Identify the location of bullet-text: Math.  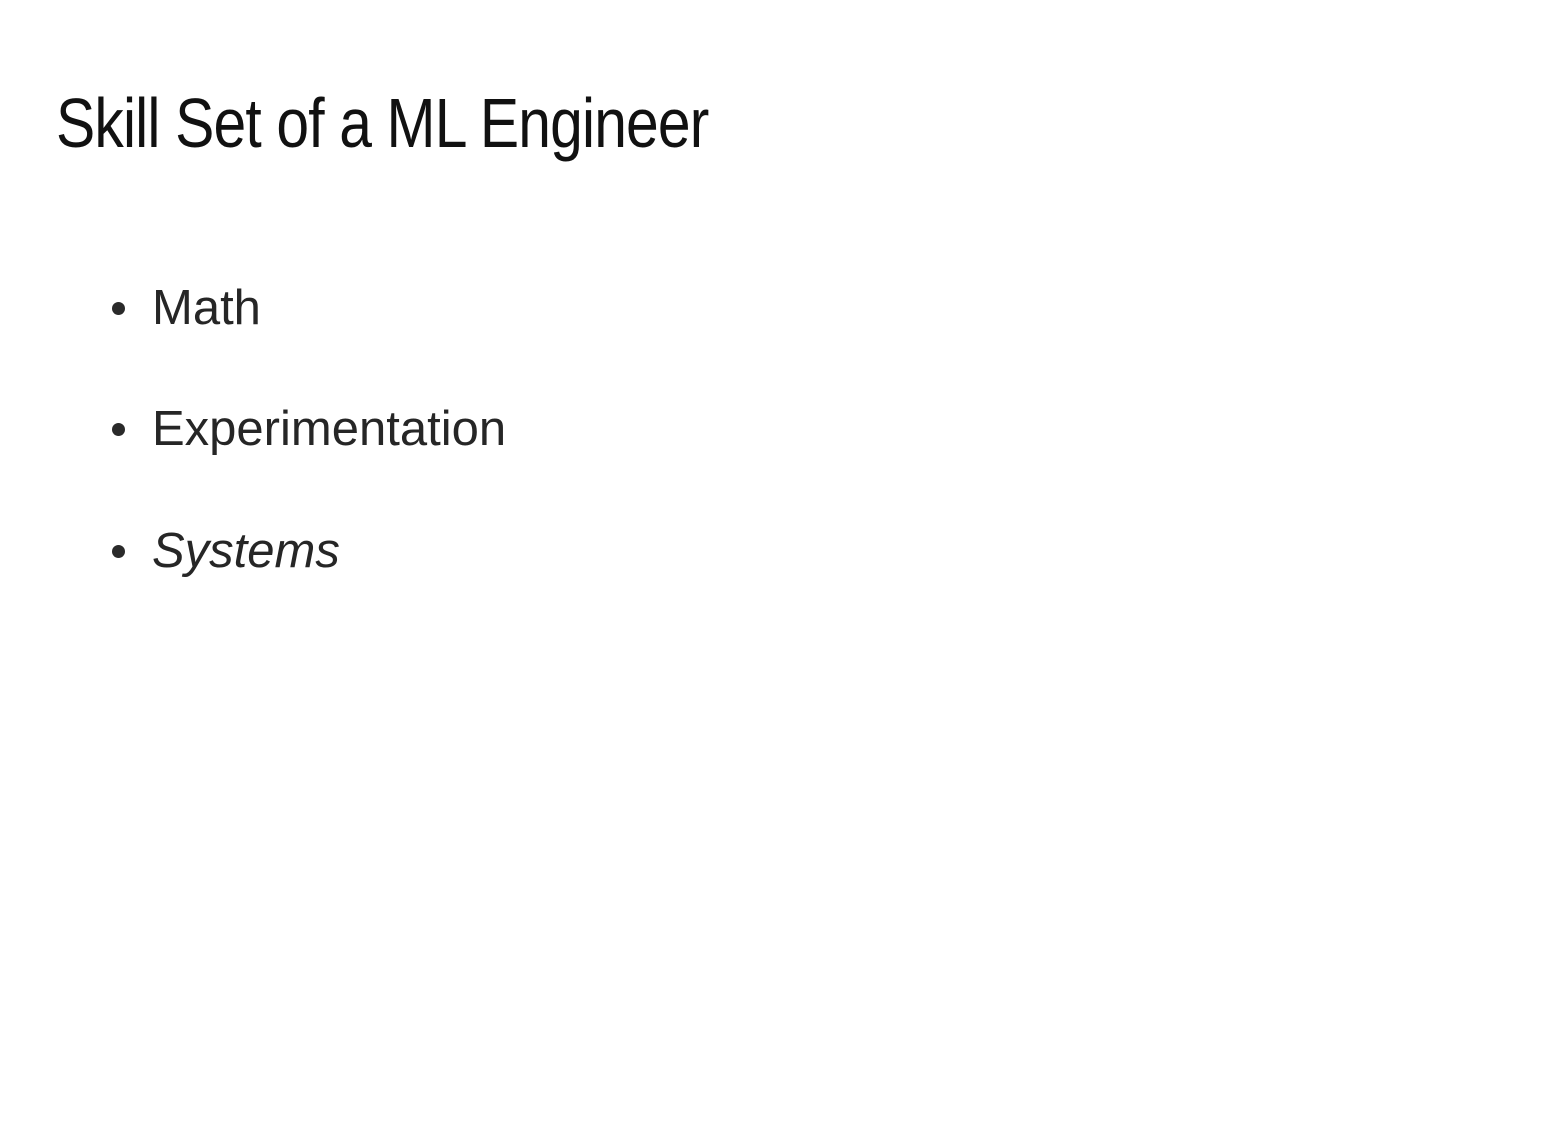
(206, 308).